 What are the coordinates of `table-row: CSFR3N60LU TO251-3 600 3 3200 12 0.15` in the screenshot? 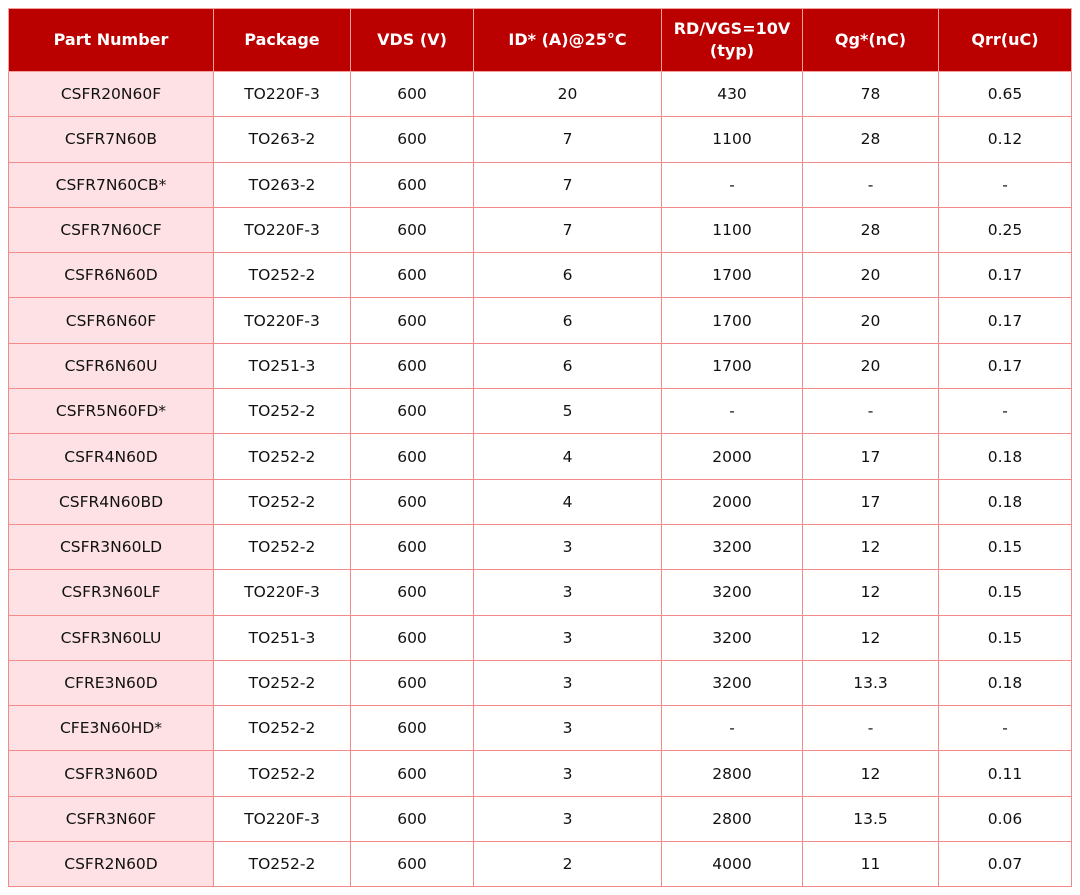 It's located at (540, 637).